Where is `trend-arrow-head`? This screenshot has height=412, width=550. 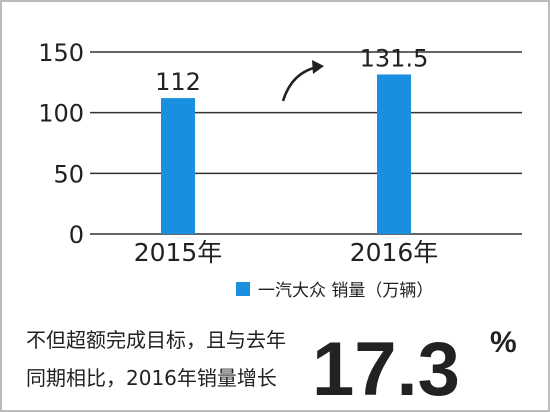 trend-arrow-head is located at coordinates (318, 67).